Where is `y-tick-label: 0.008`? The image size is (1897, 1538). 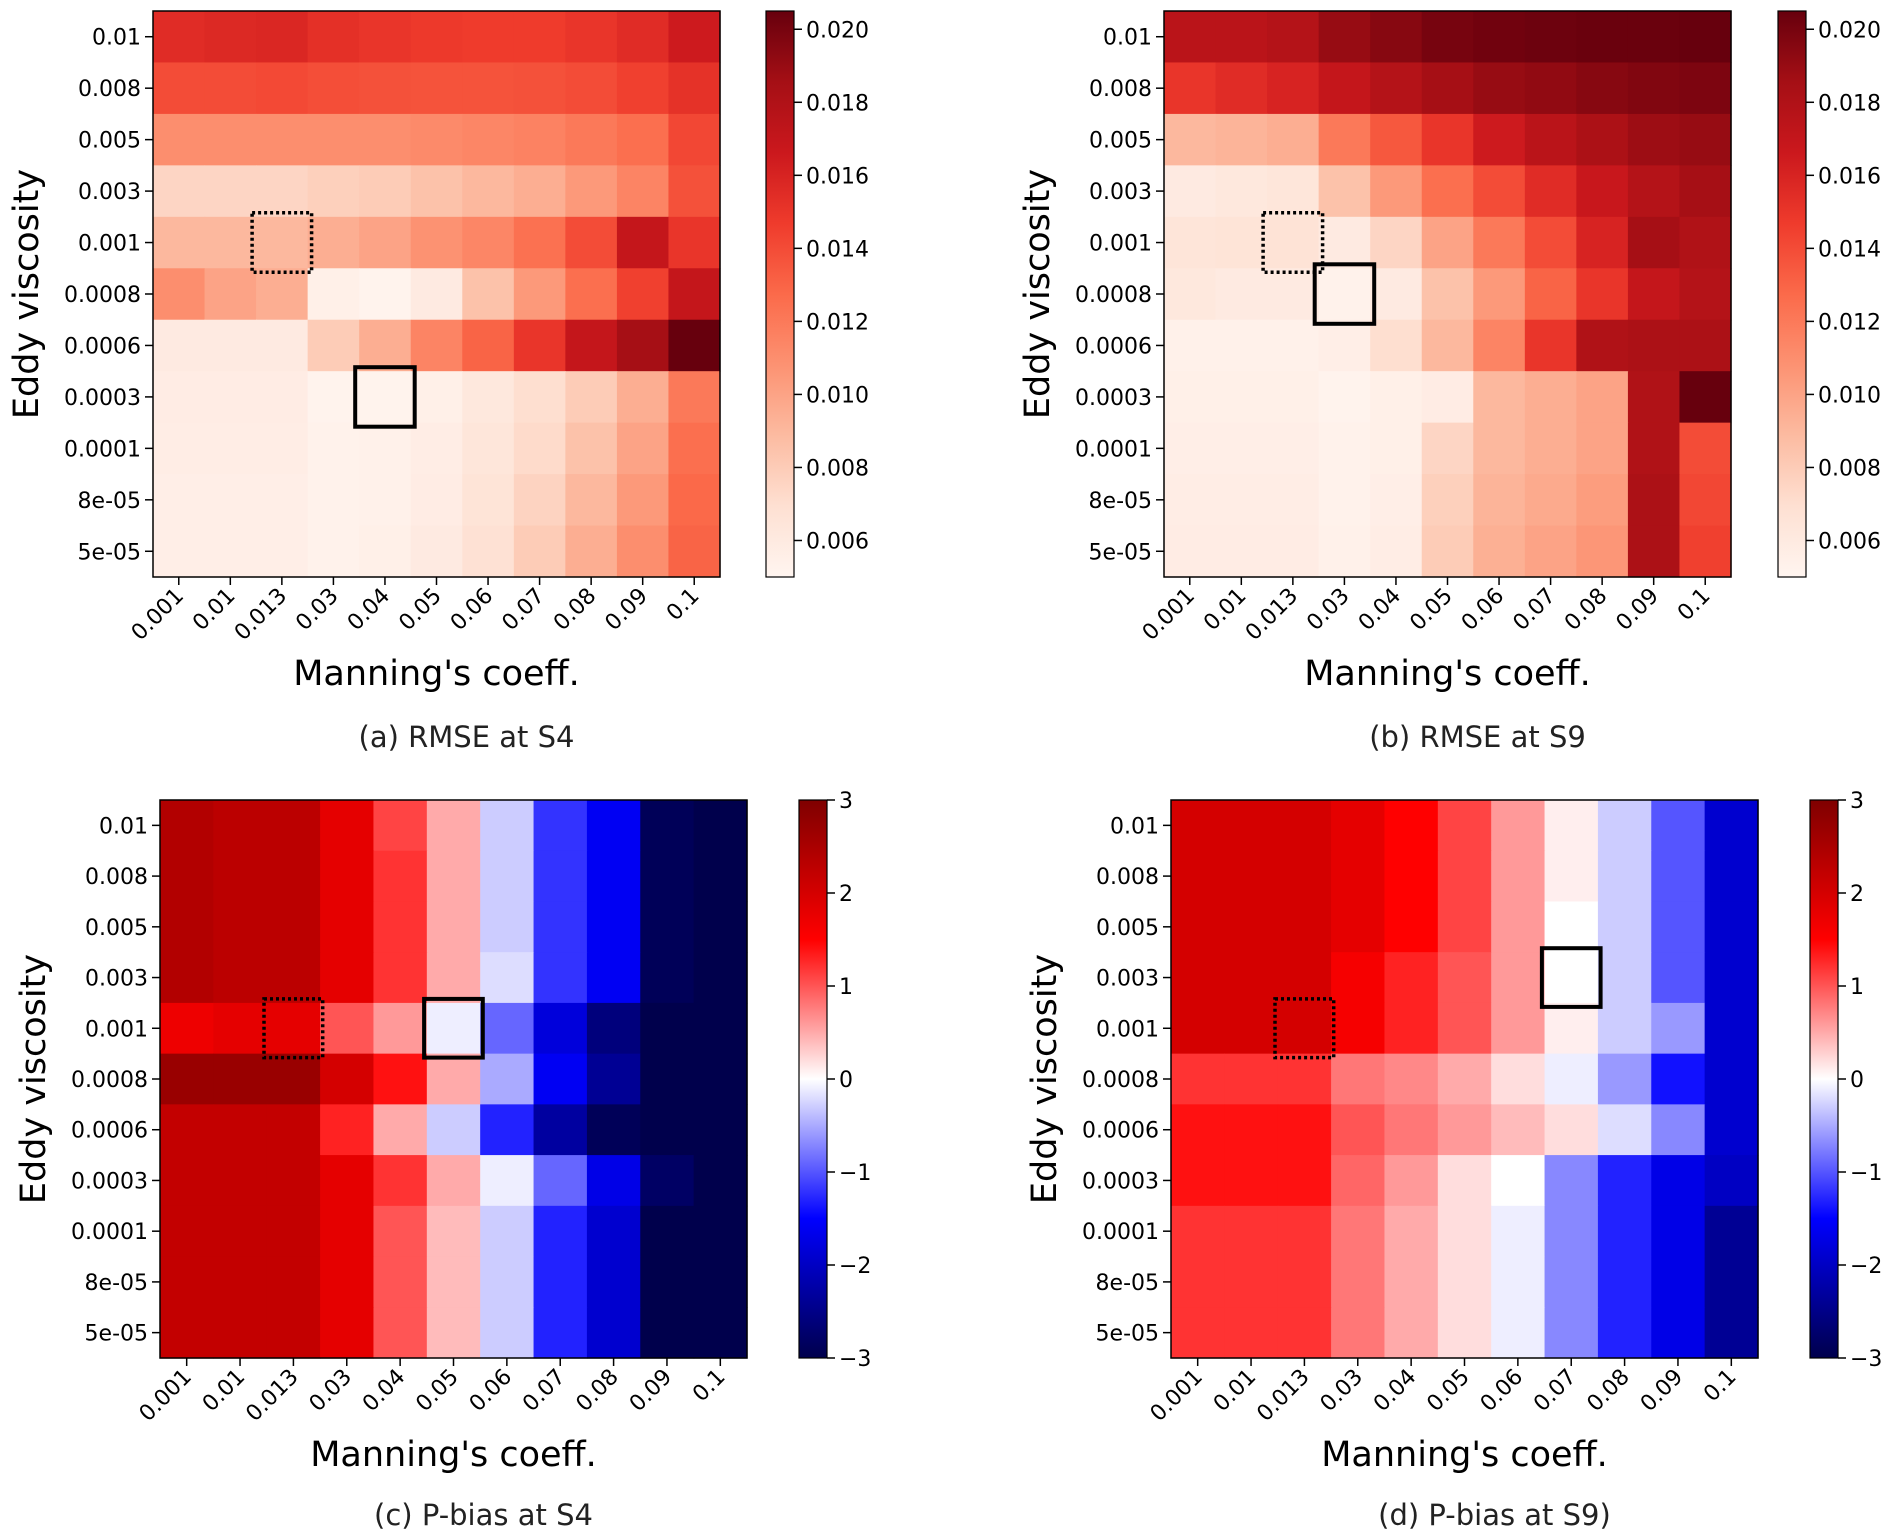 y-tick-label: 0.008 is located at coordinates (116, 877).